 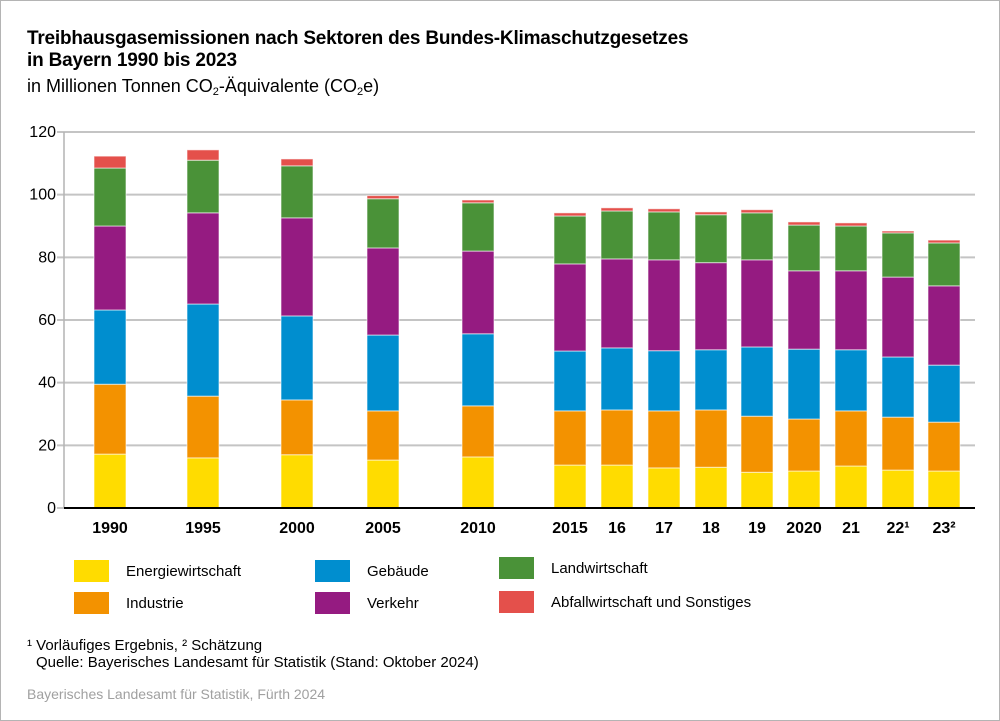 What do you see at coordinates (804, 528) in the screenshot?
I see `x-tick-label: 2020` at bounding box center [804, 528].